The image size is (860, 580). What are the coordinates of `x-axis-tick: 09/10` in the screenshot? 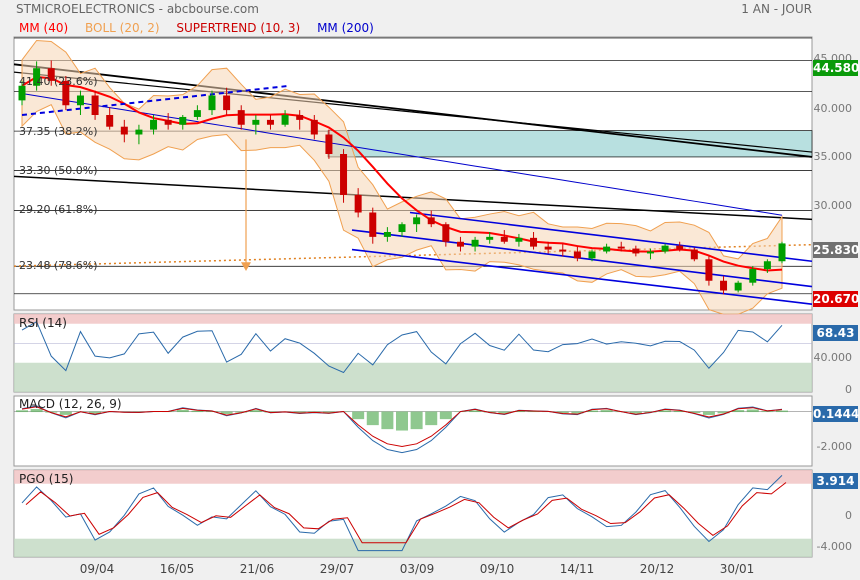 It's located at (497, 569).